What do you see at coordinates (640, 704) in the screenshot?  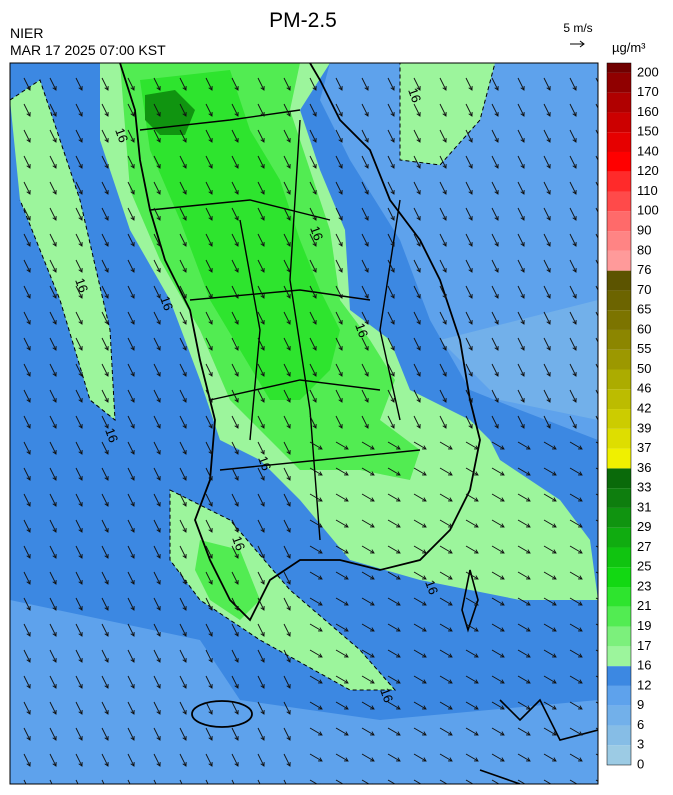 I see `colorbar-label: 9` at bounding box center [640, 704].